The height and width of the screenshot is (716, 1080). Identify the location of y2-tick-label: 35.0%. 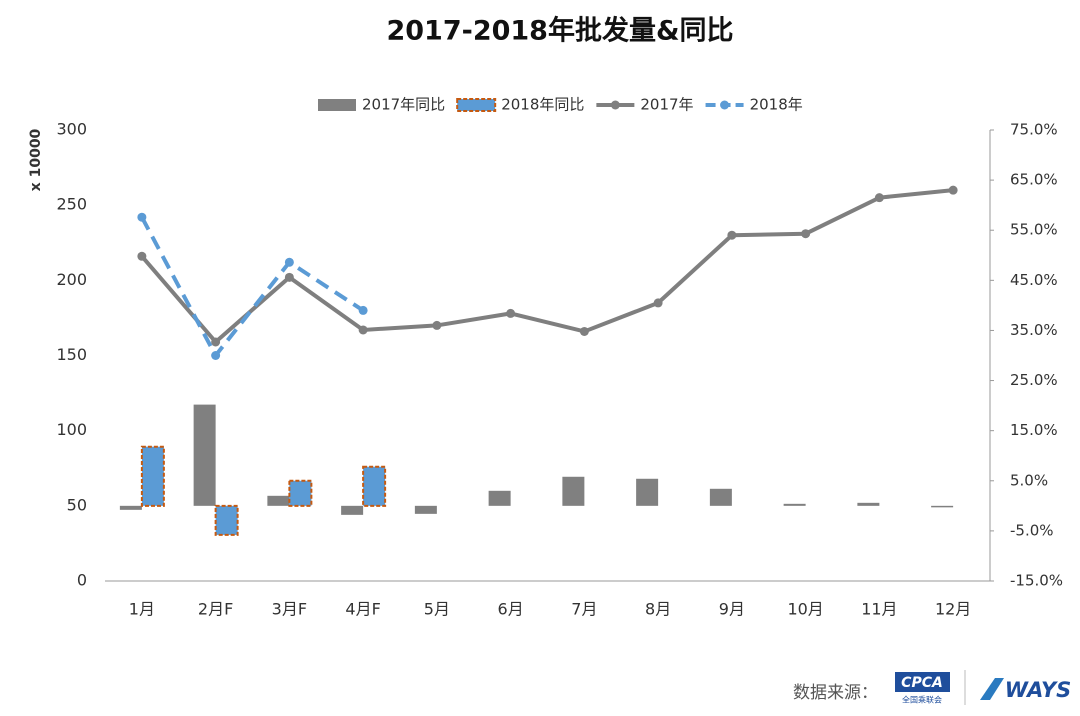
(1034, 330).